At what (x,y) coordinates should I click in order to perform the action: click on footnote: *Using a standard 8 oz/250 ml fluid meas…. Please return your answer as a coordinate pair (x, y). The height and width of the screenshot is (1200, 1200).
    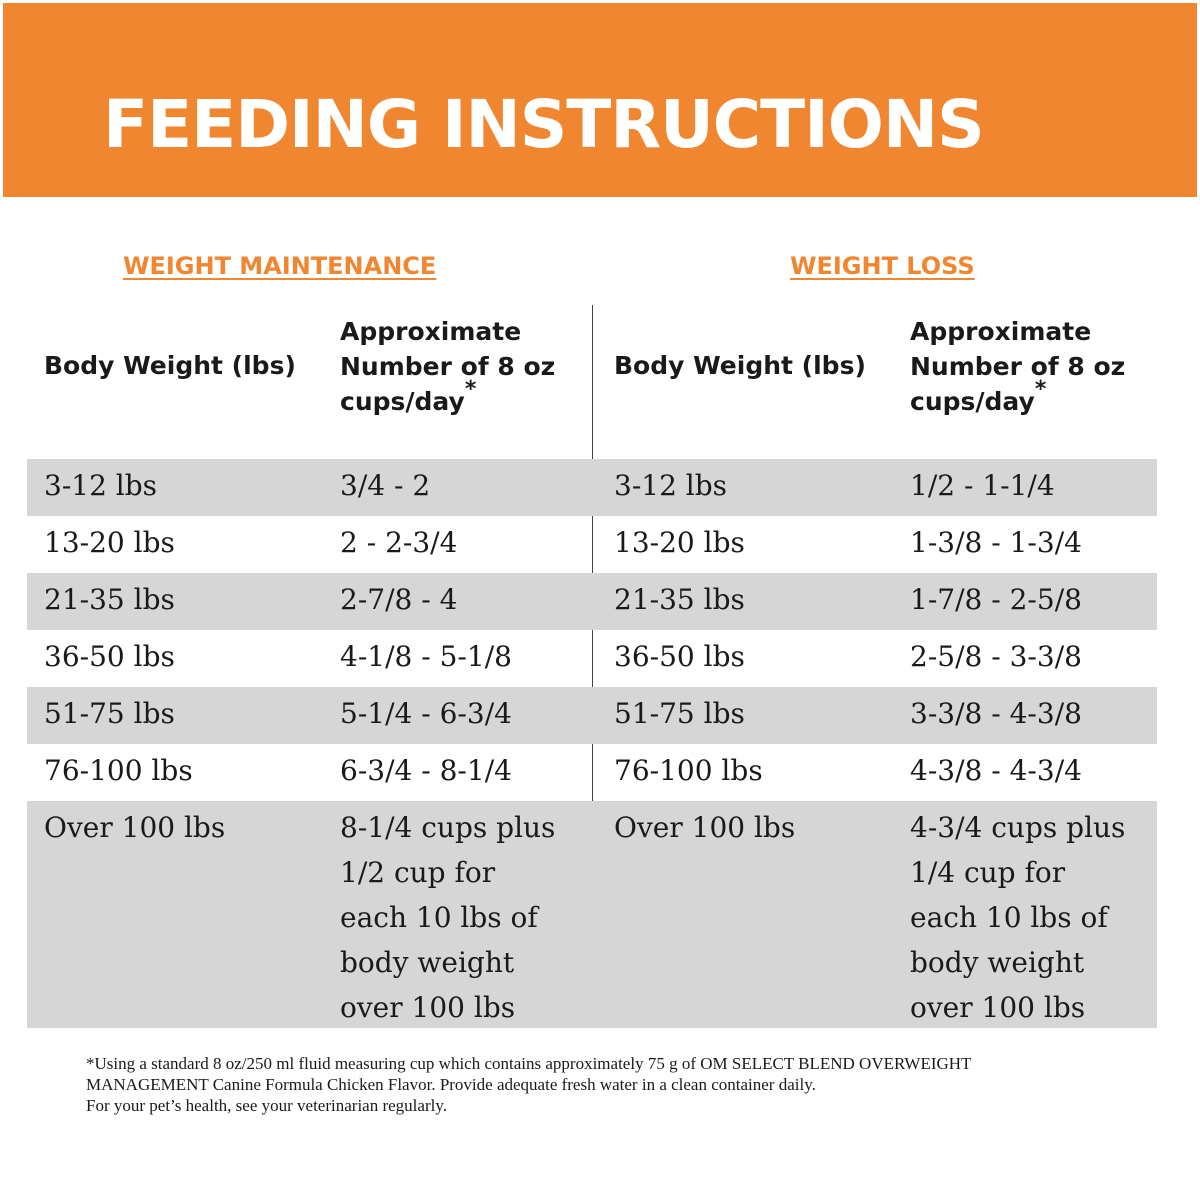
    Looking at the image, I should click on (626, 1084).